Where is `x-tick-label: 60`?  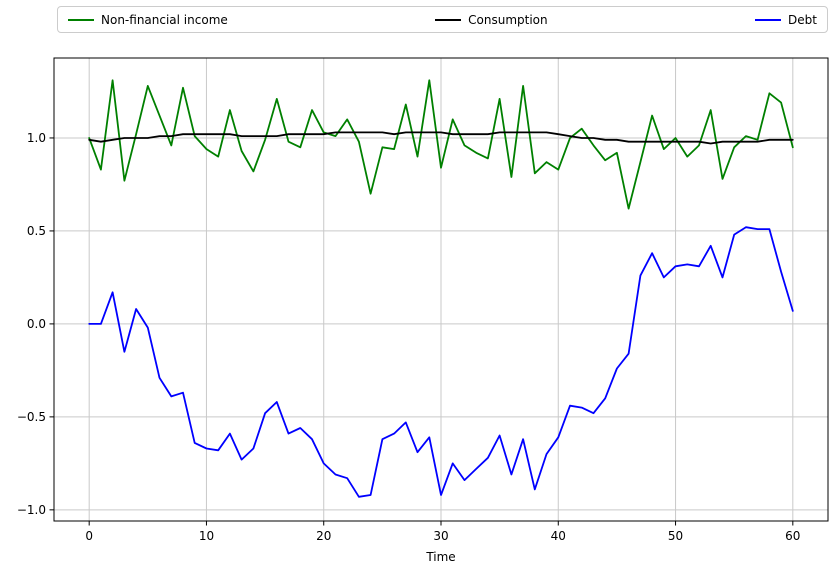
x-tick-label: 60 is located at coordinates (792, 536).